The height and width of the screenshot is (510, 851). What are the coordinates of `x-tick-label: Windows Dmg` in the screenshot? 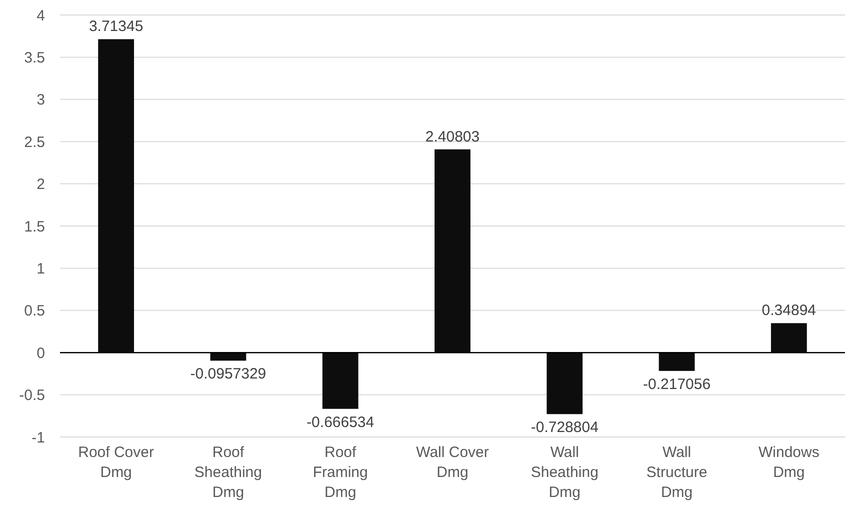 It's located at (789, 462).